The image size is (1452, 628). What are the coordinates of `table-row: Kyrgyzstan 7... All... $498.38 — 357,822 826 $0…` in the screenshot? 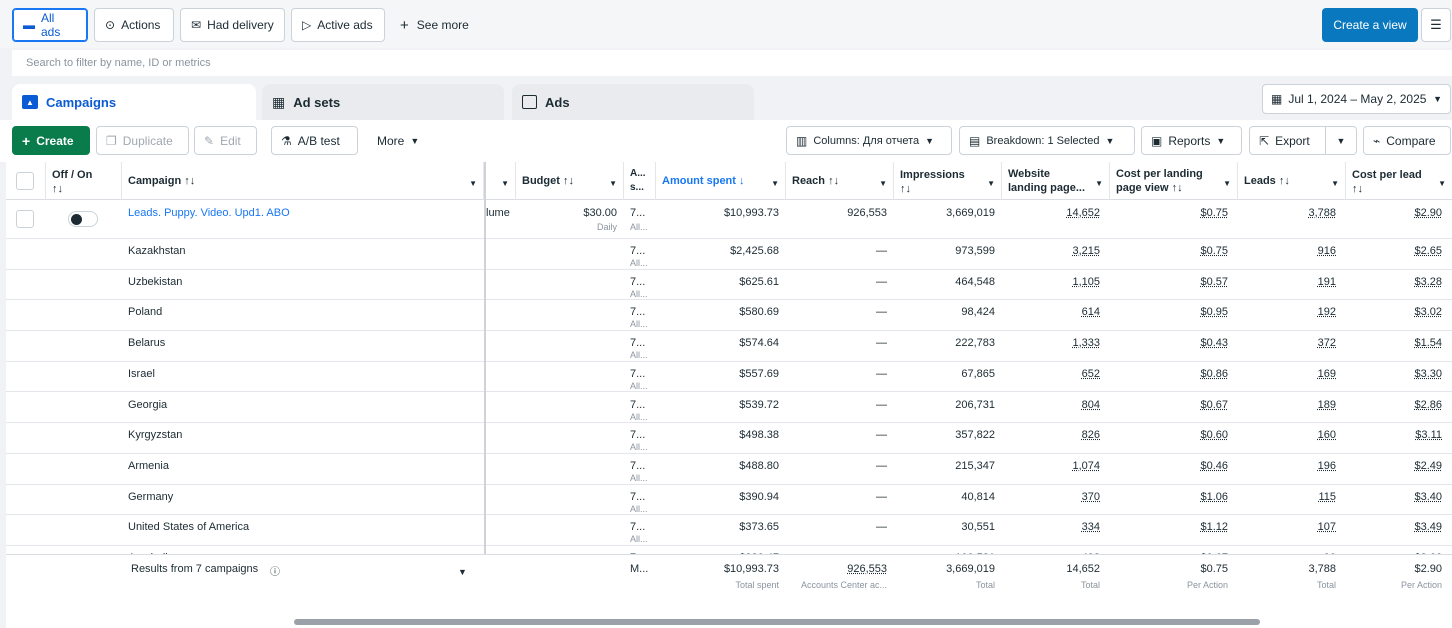 It's located at (729, 438).